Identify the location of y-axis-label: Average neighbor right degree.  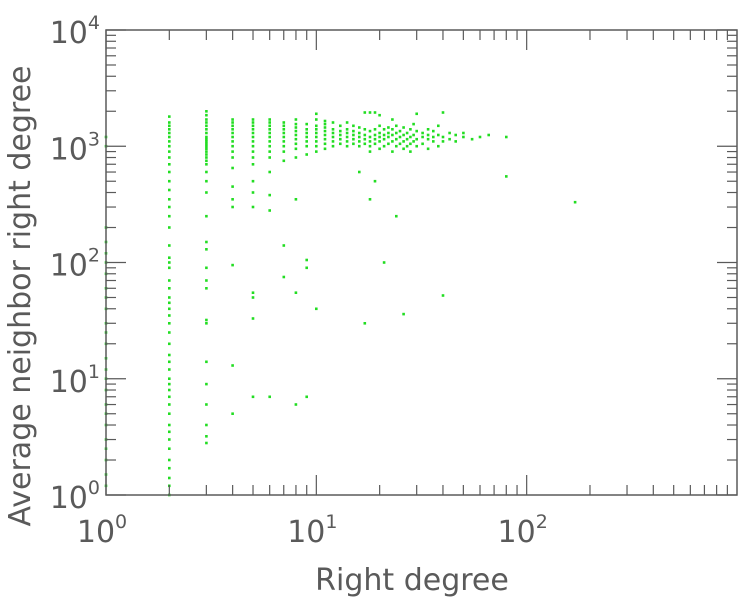
(20, 295).